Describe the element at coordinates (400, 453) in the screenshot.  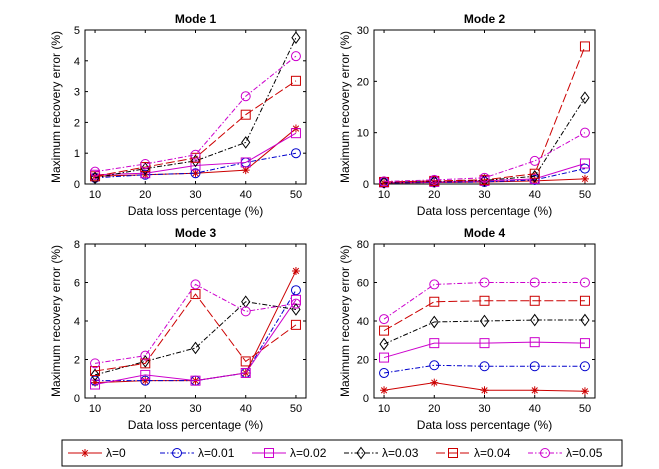
I see `legend-label: λ=0.03` at that location.